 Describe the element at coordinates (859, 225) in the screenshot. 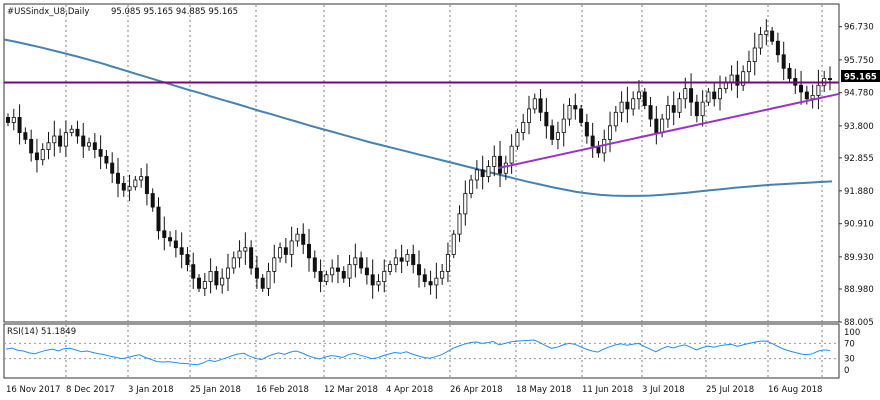

I see `y-tick-label: 90.910` at that location.